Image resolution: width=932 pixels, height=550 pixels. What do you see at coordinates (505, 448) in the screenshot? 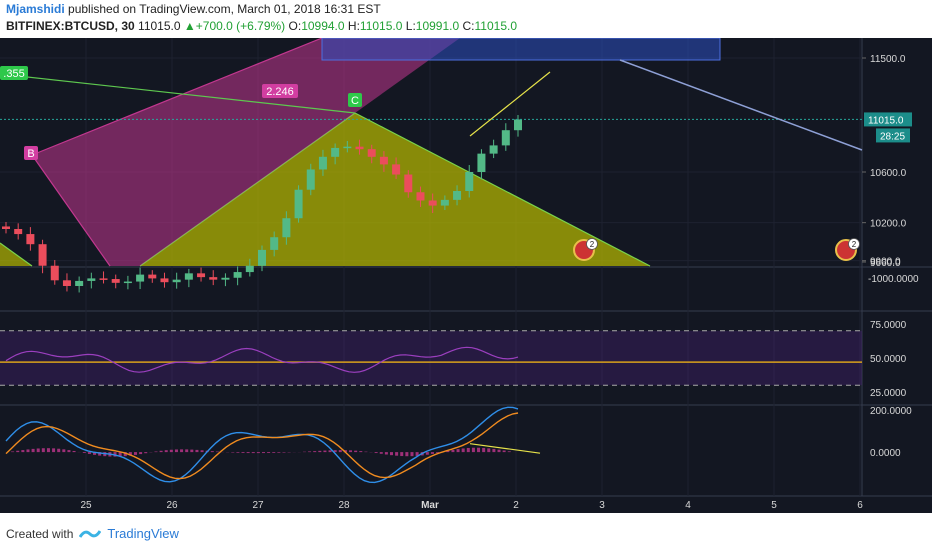
I see `macd-divergence-line` at bounding box center [505, 448].